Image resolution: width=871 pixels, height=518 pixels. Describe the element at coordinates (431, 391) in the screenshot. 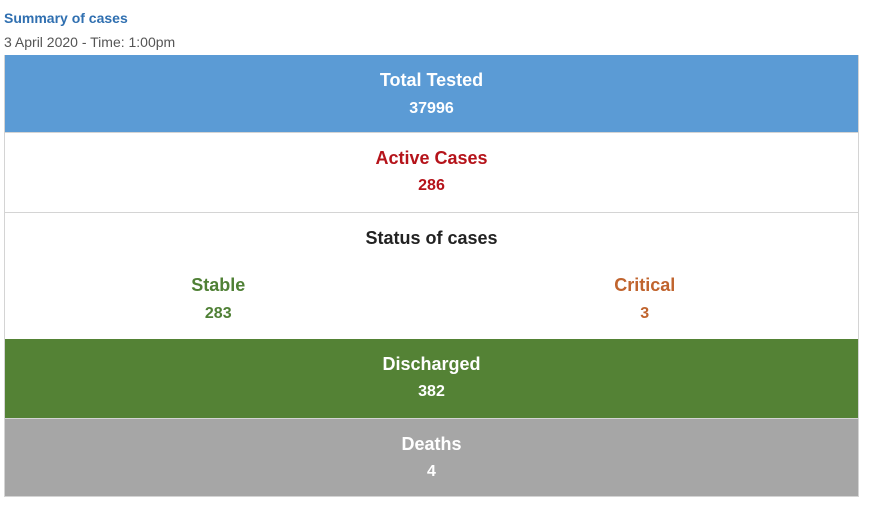

I see `discharged-value: 382` at that location.